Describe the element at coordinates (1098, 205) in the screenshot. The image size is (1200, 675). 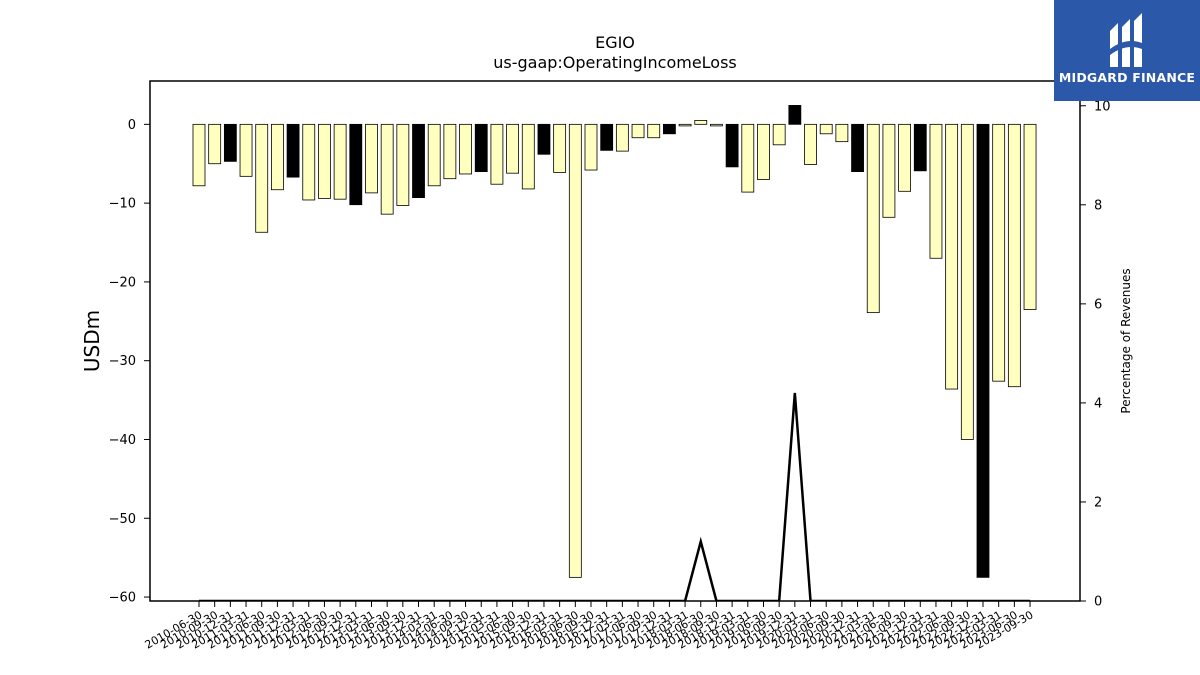
I see `y2-tick-label: 8` at that location.